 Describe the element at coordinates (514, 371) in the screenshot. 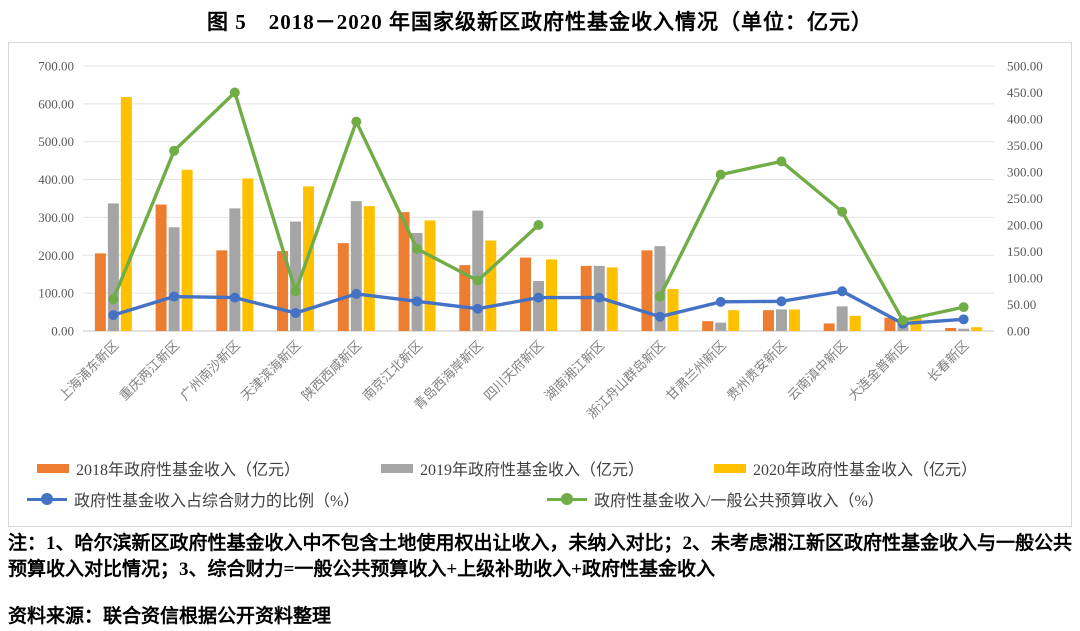

I see `category-label: 四川天府新区` at that location.